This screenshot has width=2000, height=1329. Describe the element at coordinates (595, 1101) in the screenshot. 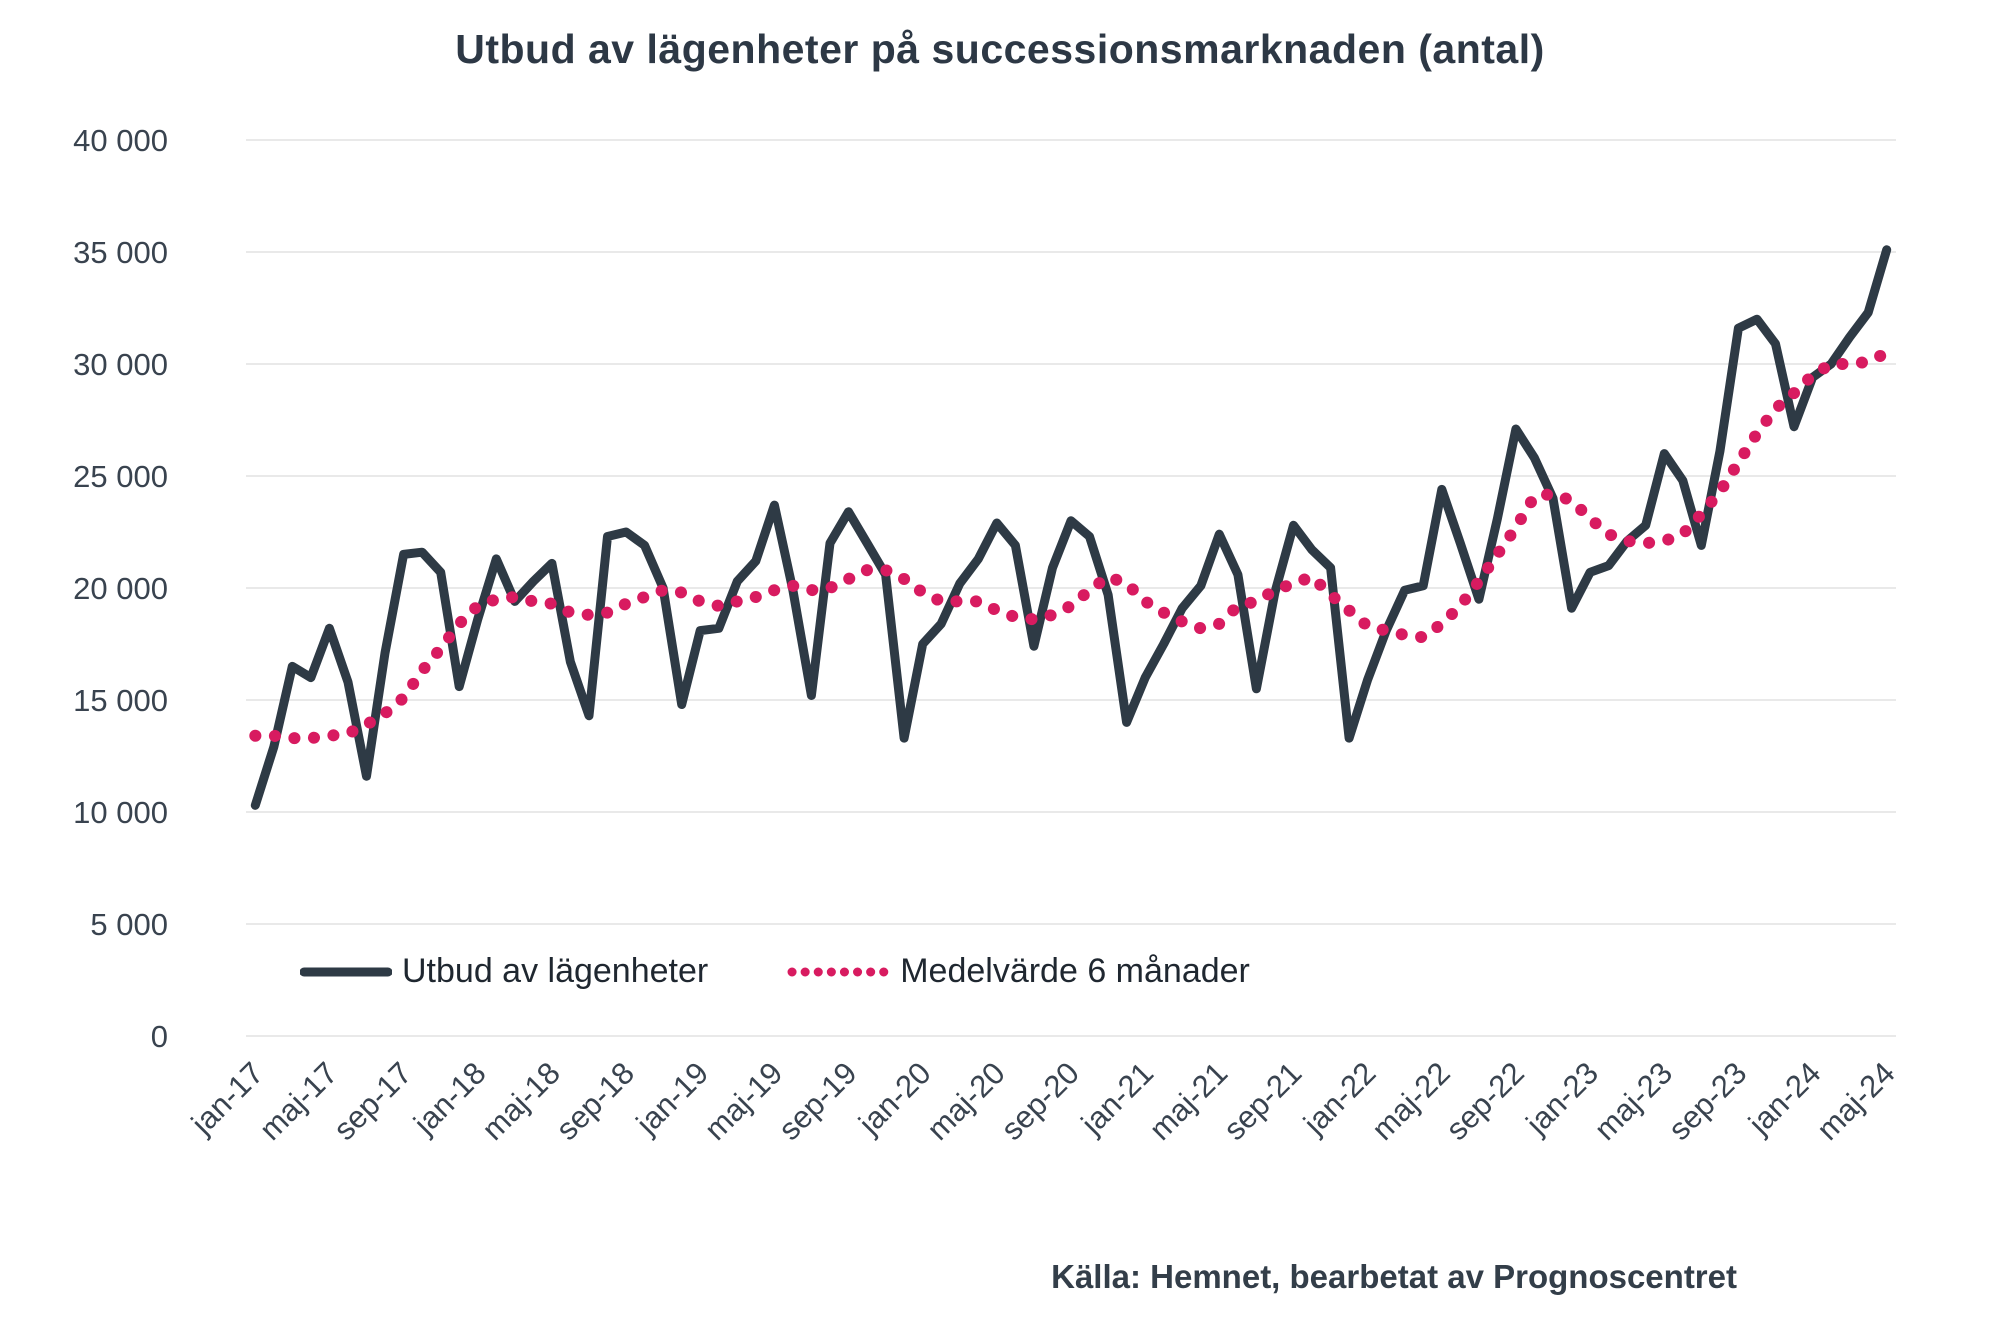

I see `x-tick-label: sep-18` at that location.